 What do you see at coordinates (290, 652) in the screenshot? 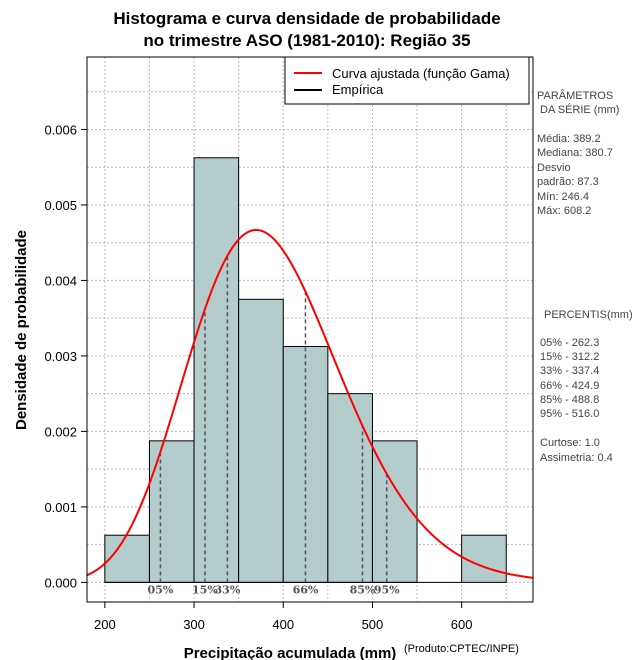
I see `x-axis-label: Precipitação acumulada (mm)` at bounding box center [290, 652].